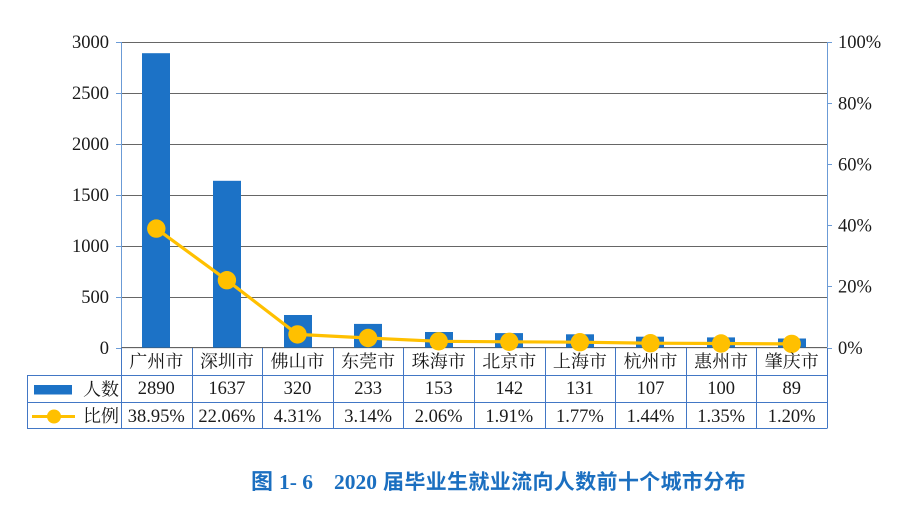  I want to click on svg-text: 153, so click(439, 389).